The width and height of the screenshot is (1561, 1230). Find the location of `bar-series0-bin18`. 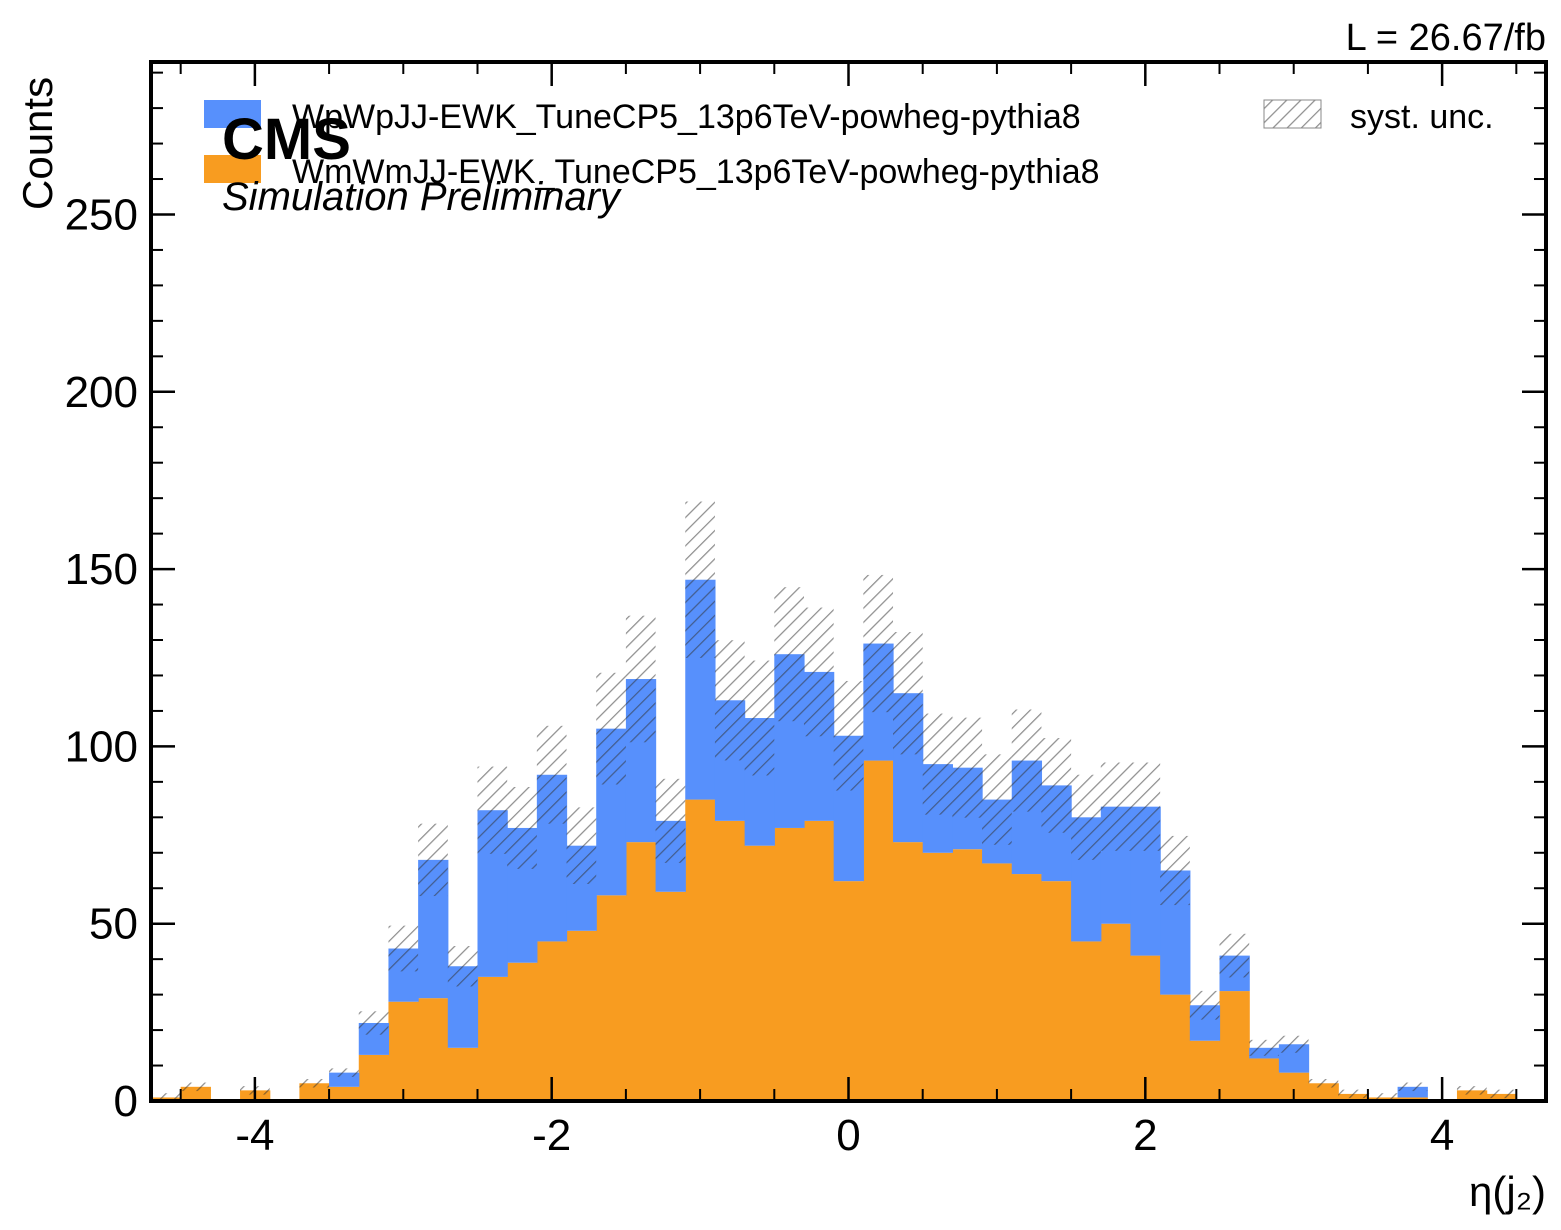

bar-series0-bin18 is located at coordinates (700, 950).